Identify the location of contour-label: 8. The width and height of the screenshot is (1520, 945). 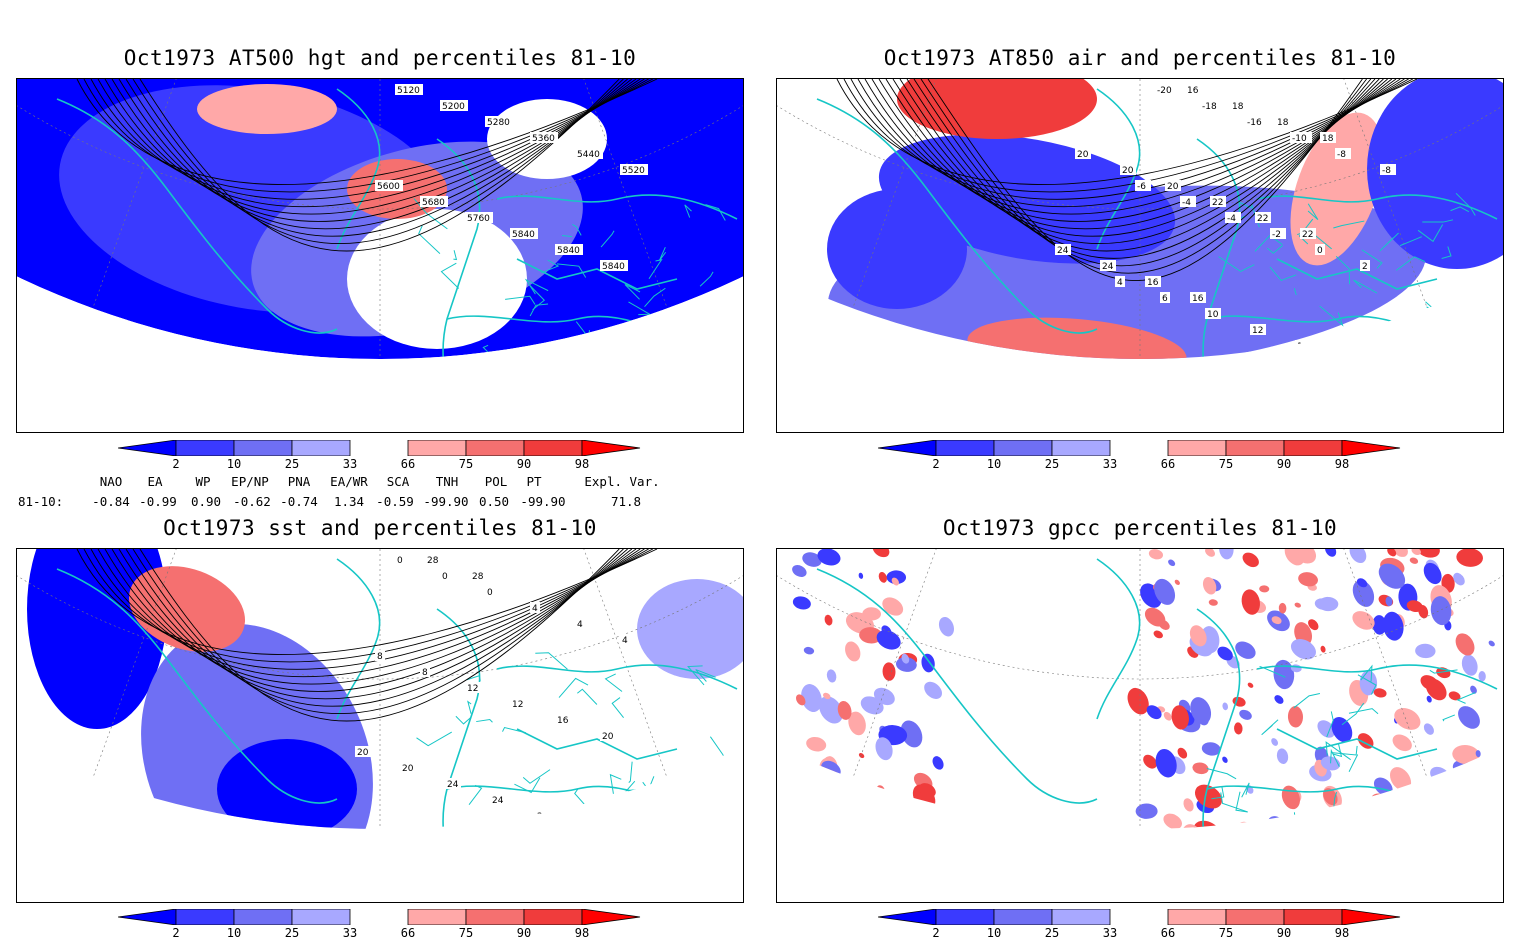
(380, 657).